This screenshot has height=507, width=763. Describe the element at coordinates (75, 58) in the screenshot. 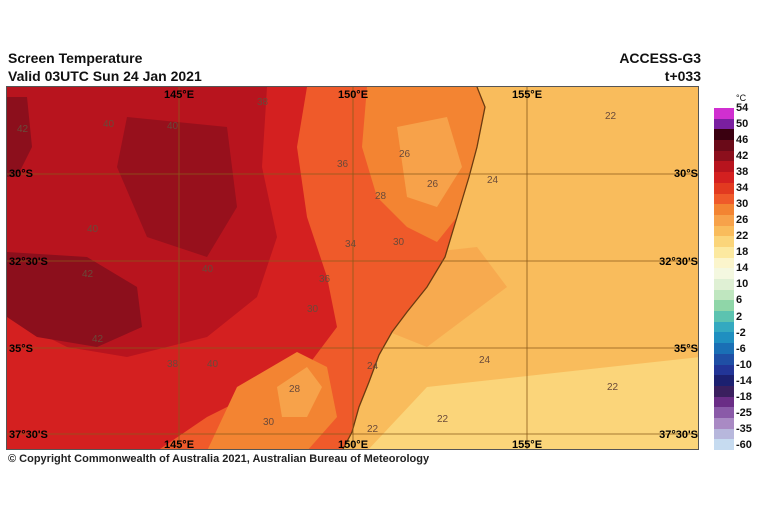

I see `chart-title: Screen Temperature` at that location.